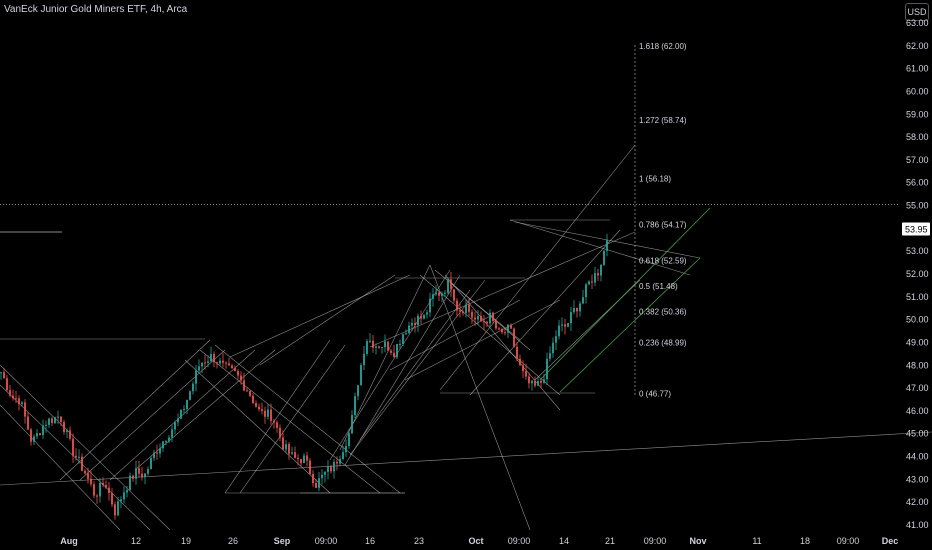 This screenshot has height=550, width=932. Describe the element at coordinates (917, 320) in the screenshot. I see `y-tick-label-13: 50.00` at that location.